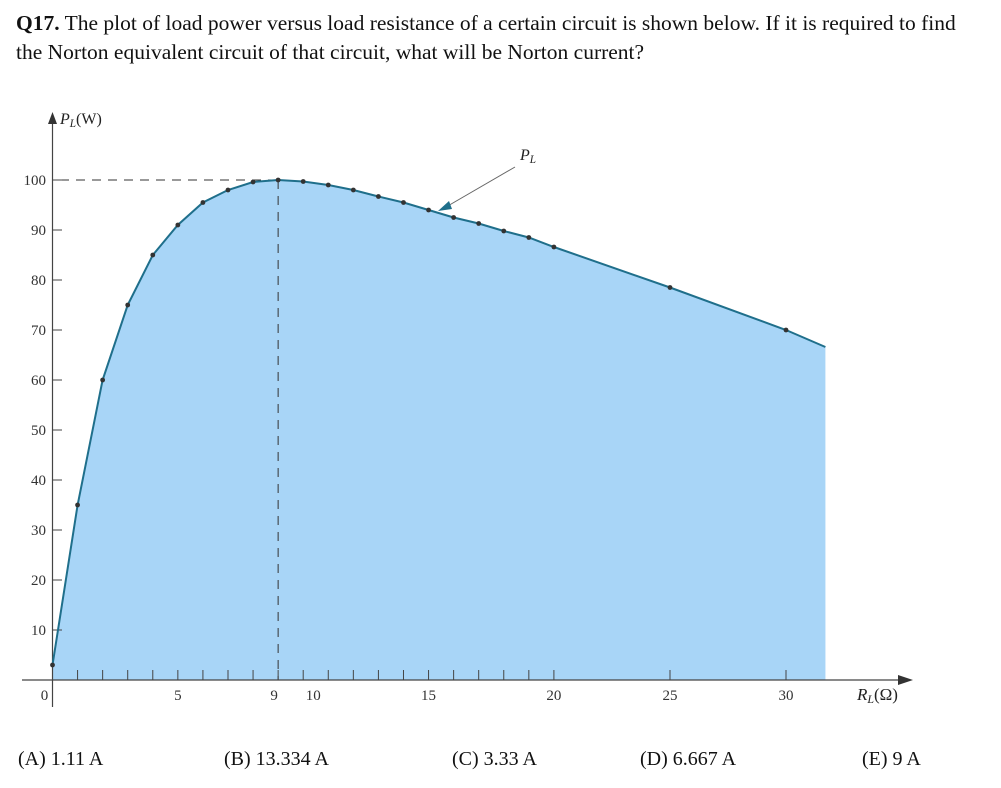  I want to click on option-e: (E) 9 A, so click(891, 759).